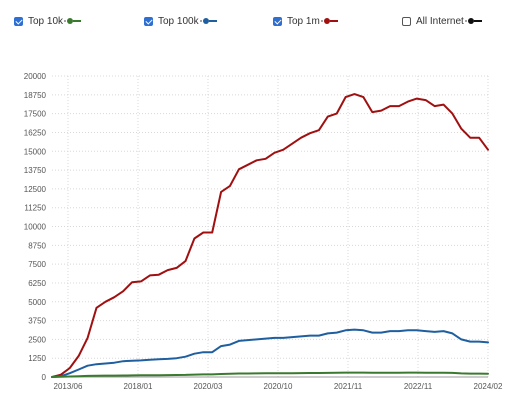 The height and width of the screenshot is (404, 512). I want to click on x-tick-label: 2020/10, so click(278, 386).